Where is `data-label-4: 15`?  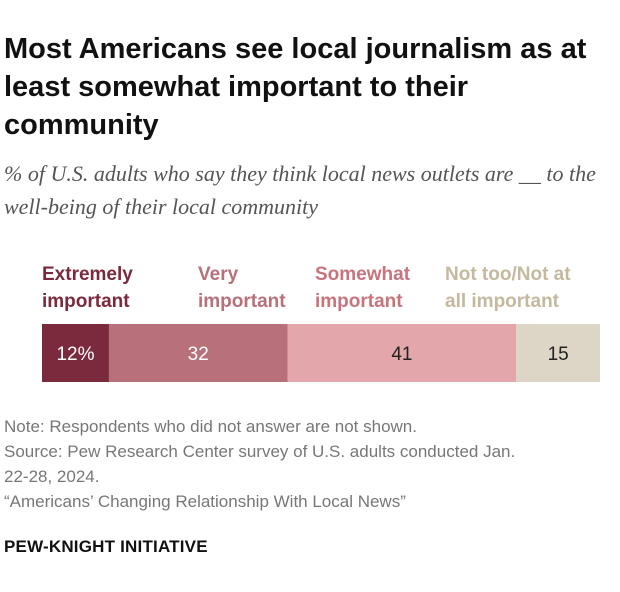 data-label-4: 15 is located at coordinates (558, 354).